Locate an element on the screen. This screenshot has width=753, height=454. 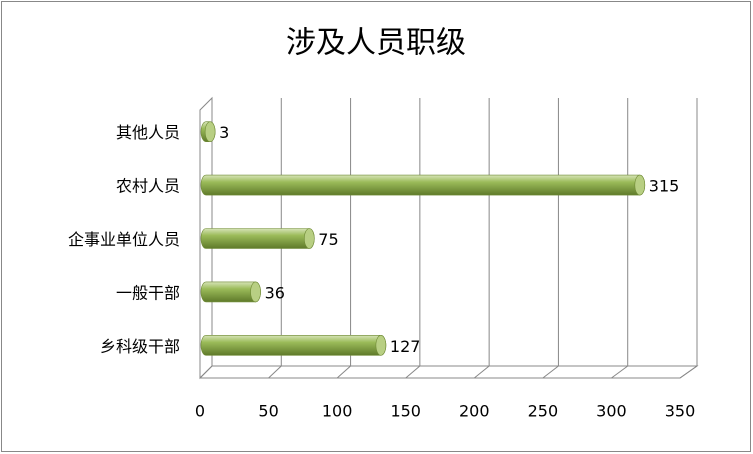
value-label: 3 is located at coordinates (224, 132).